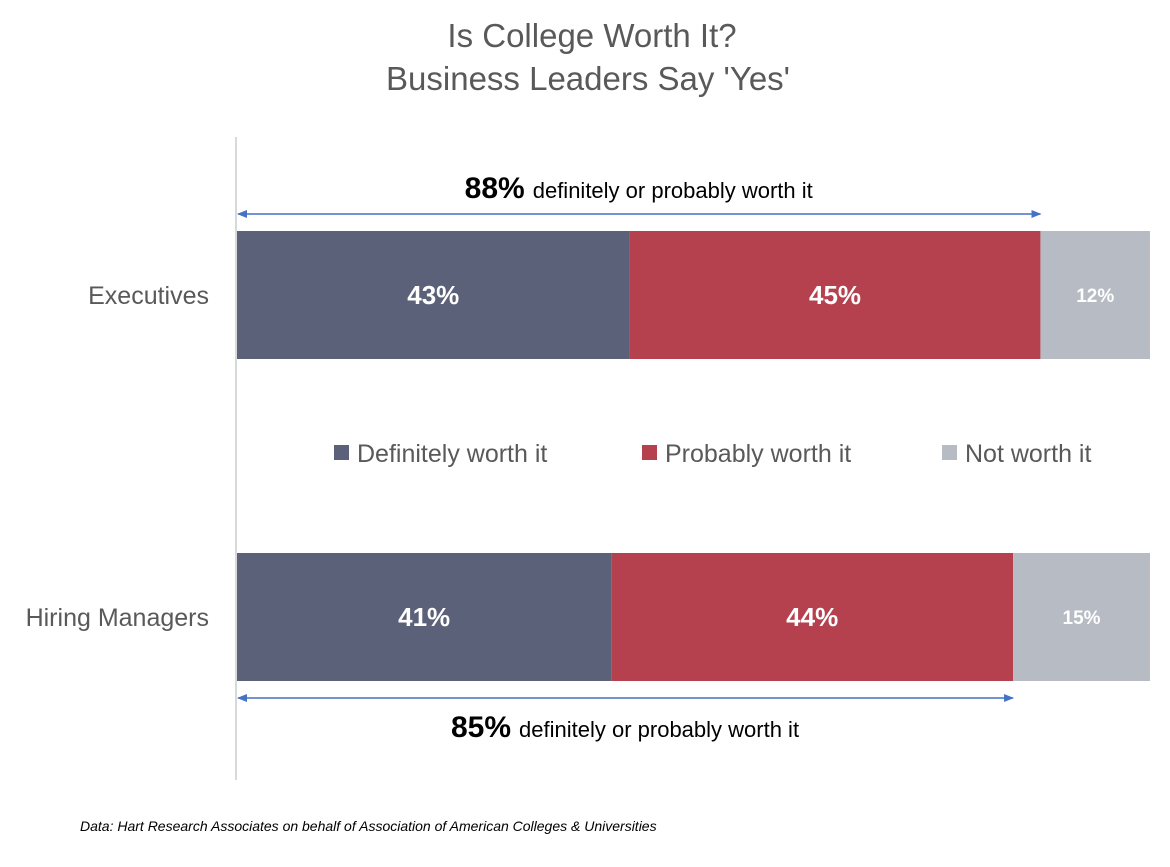  I want to click on annotation-number: 85%, so click(481, 727).